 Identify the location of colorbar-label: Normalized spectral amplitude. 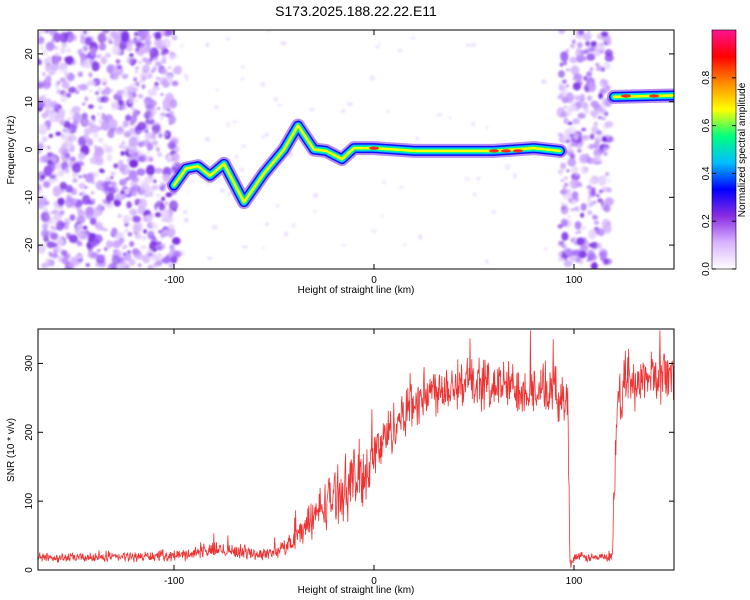
(742, 149).